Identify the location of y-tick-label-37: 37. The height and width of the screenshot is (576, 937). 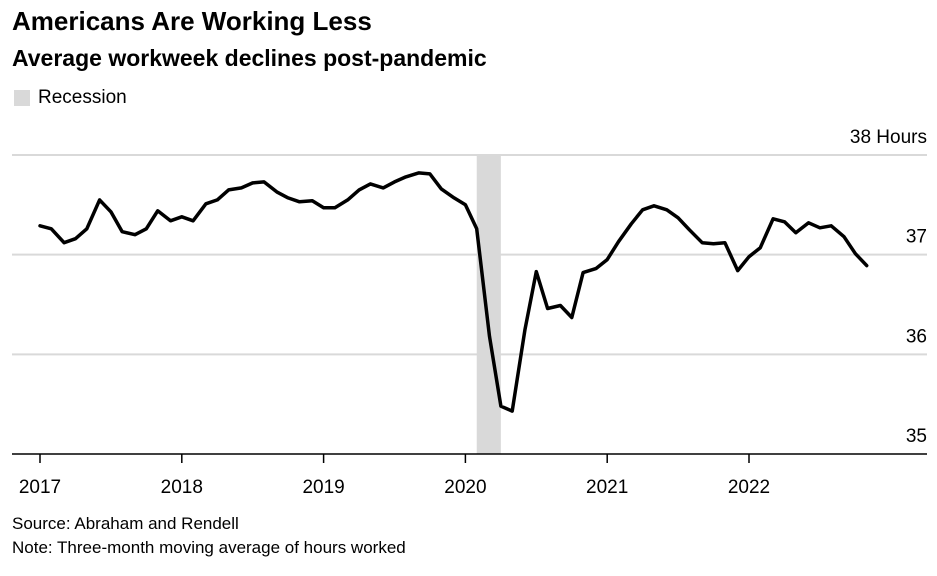
(916, 237).